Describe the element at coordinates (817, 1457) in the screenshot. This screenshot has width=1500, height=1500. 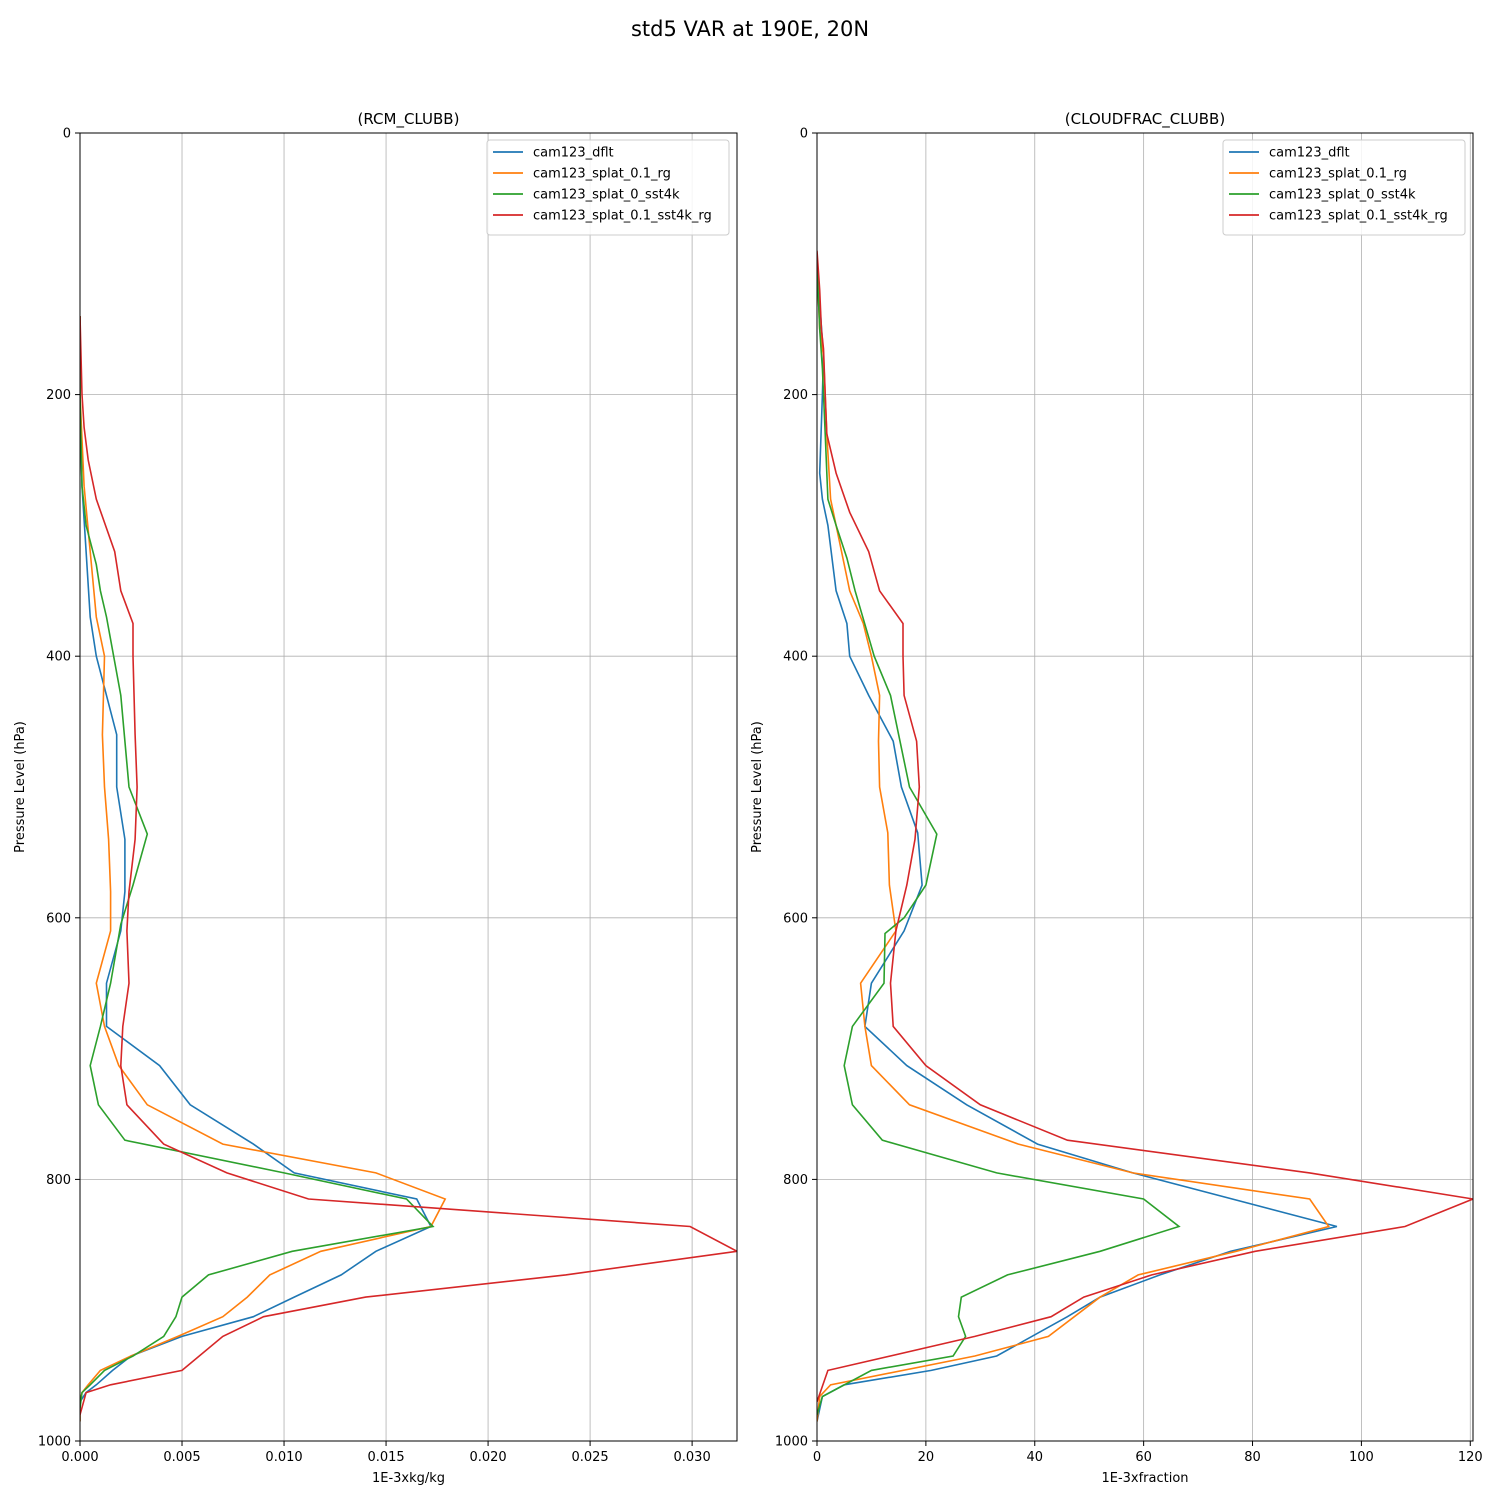
I see `x-tick-label: 0` at that location.